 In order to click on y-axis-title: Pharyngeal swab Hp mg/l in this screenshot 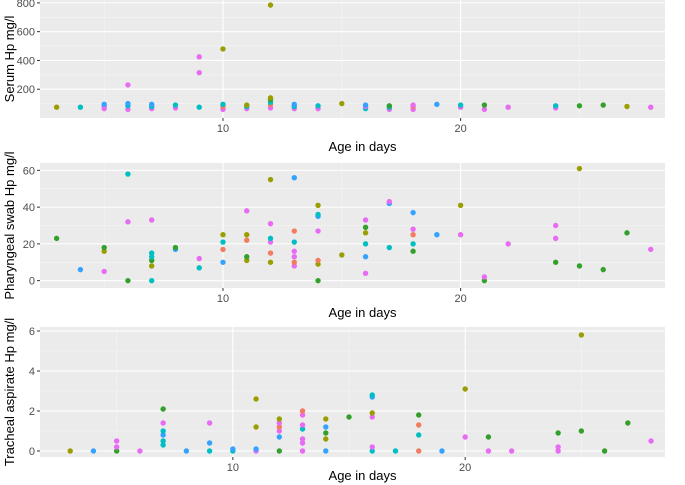, I will do `click(9, 225)`.